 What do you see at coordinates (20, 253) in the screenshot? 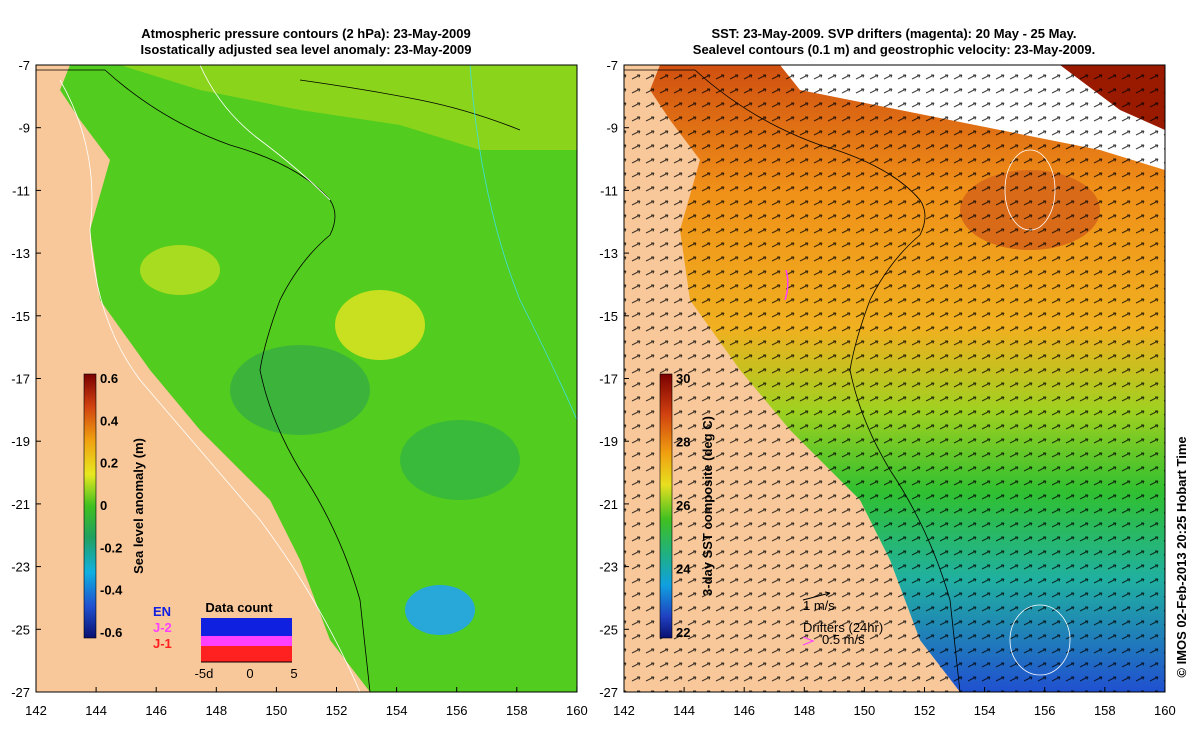
I see `left-y-tick-label: -13` at bounding box center [20, 253].